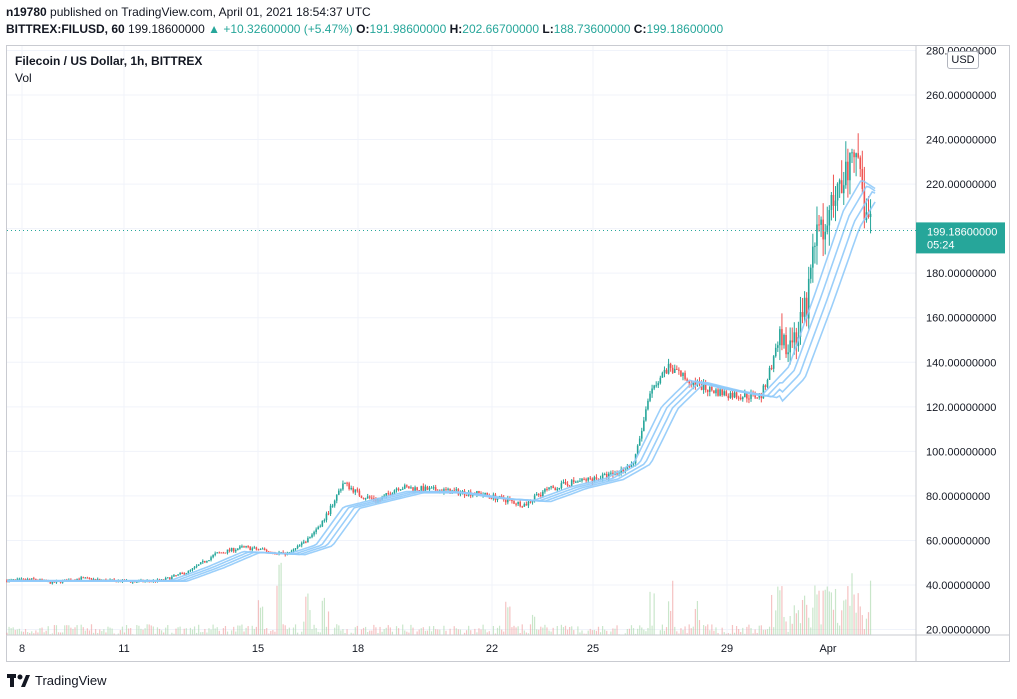  I want to click on low-value: 188.73600000, so click(592, 29).